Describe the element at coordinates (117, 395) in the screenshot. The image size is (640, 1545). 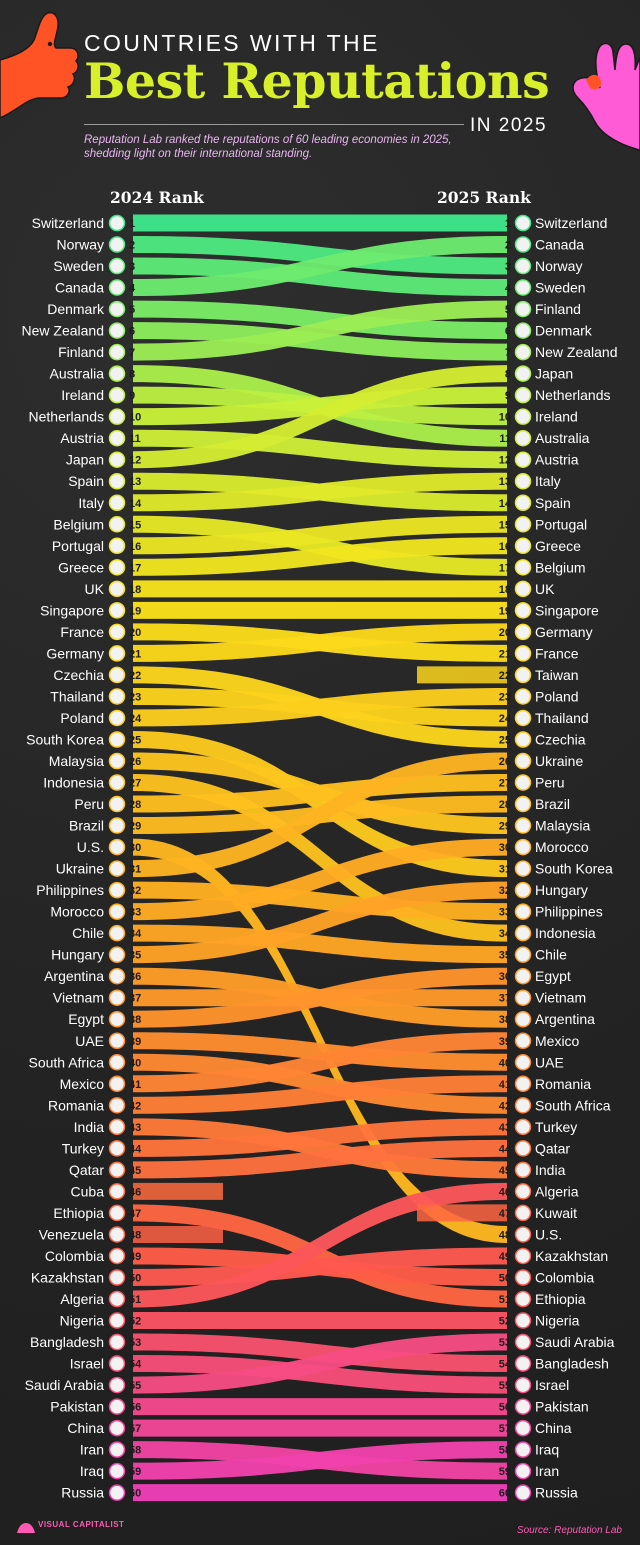
I see `flag-icon-ireland` at that location.